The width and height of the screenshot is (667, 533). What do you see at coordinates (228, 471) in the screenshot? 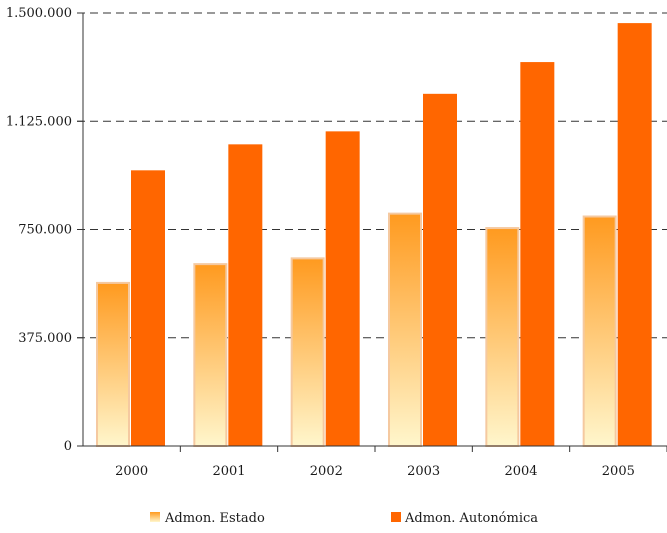
I see `x-tick-label: 2001` at bounding box center [228, 471].